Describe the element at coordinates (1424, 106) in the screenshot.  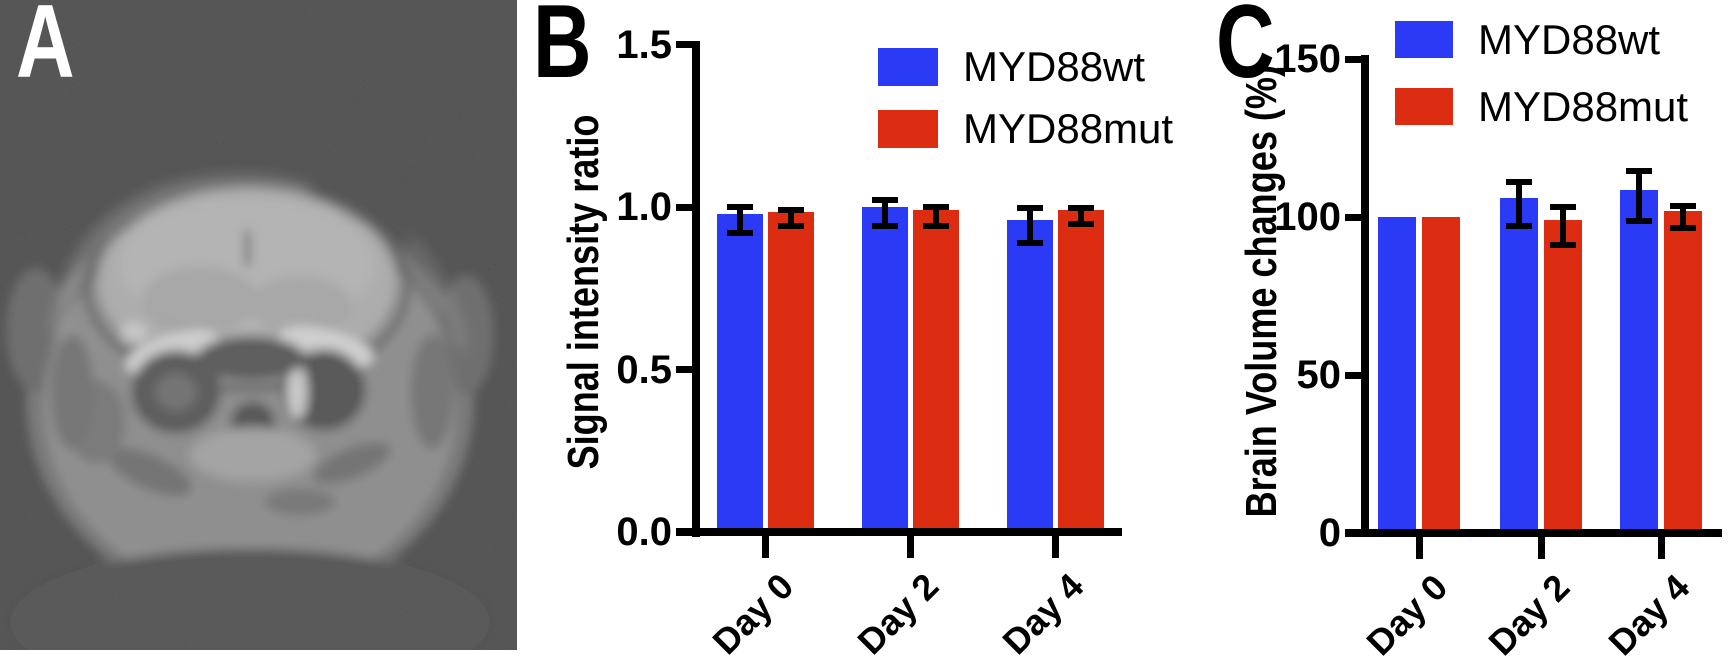
I see `legend-swatch-c-myd88mut` at that location.